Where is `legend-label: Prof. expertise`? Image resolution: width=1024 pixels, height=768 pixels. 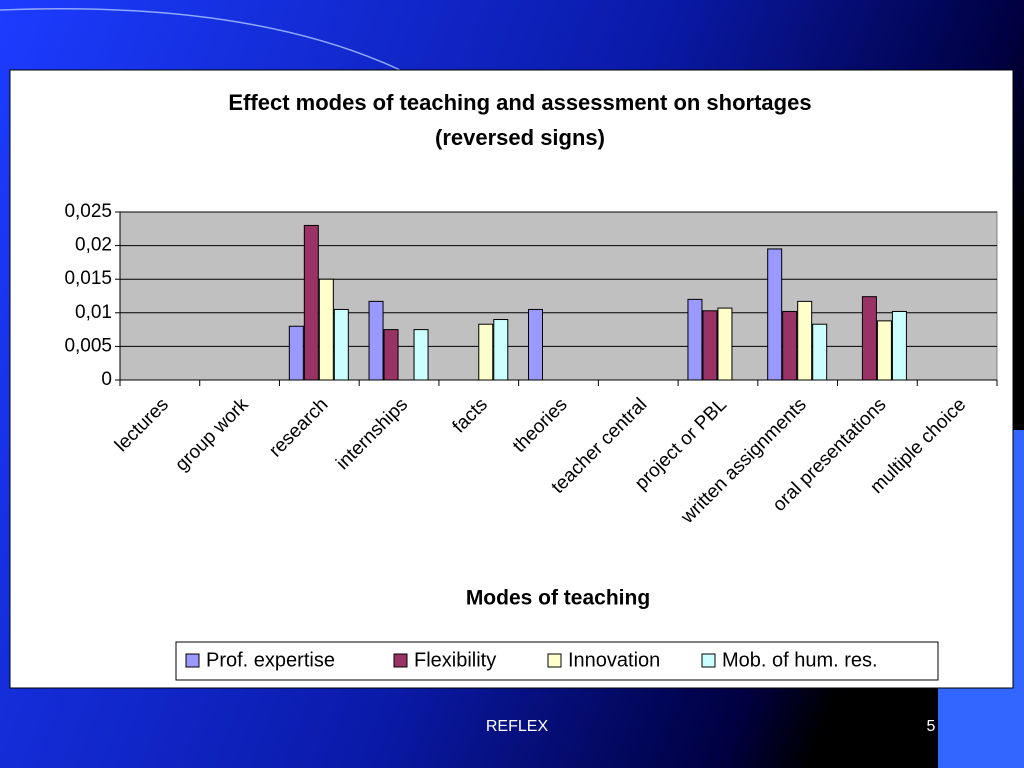 legend-label: Prof. expertise is located at coordinates (270, 660).